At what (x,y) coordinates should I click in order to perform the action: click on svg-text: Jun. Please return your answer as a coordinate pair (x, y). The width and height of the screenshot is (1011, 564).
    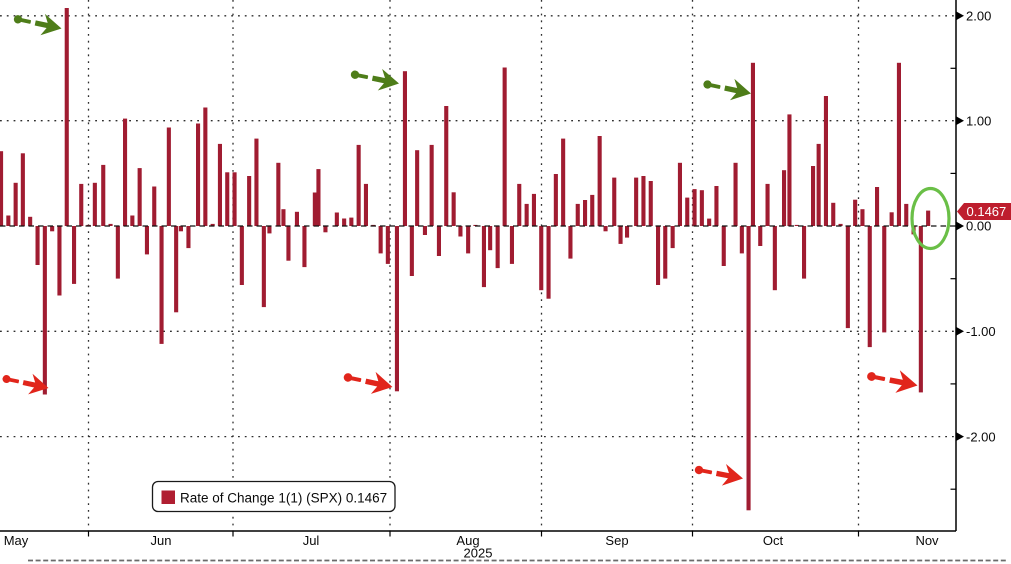
    Looking at the image, I should click on (161, 540).